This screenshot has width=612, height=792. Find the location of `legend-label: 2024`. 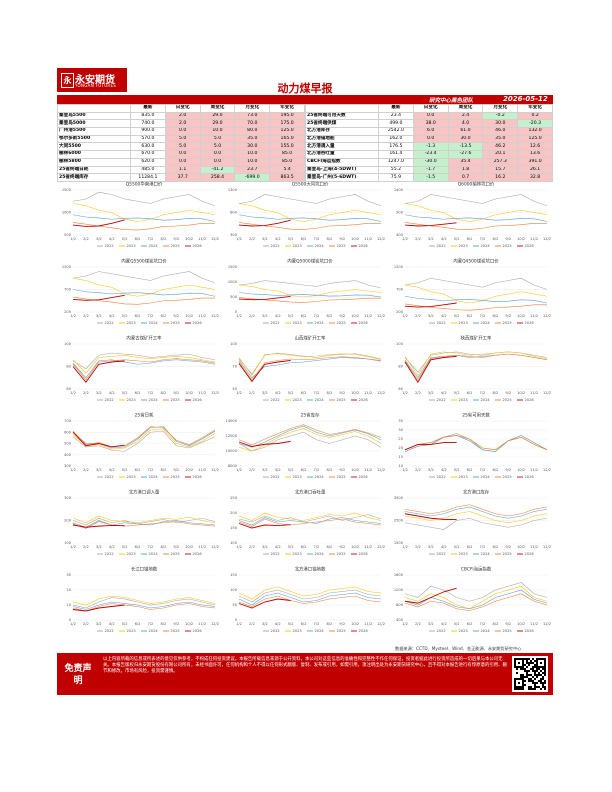

legend-label: 2024 is located at coordinates (486, 554).